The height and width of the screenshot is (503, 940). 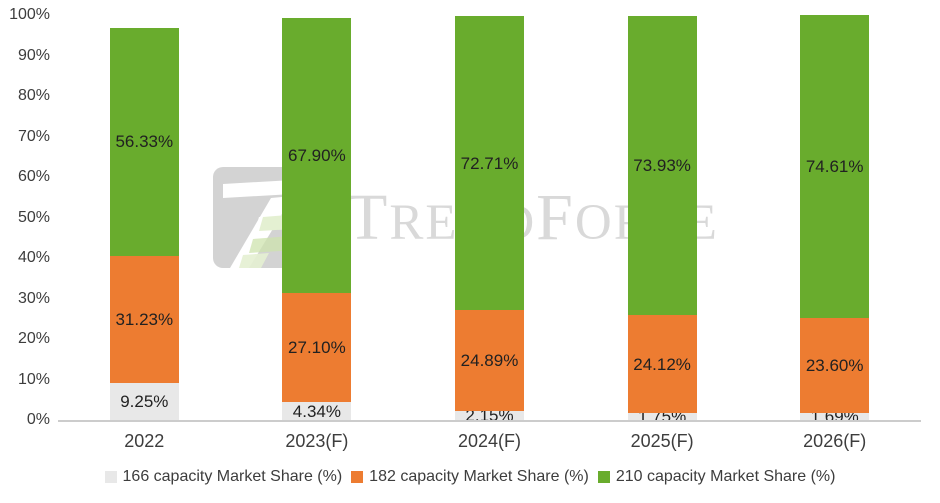 I want to click on data-label: 73.93%, so click(x=662, y=165).